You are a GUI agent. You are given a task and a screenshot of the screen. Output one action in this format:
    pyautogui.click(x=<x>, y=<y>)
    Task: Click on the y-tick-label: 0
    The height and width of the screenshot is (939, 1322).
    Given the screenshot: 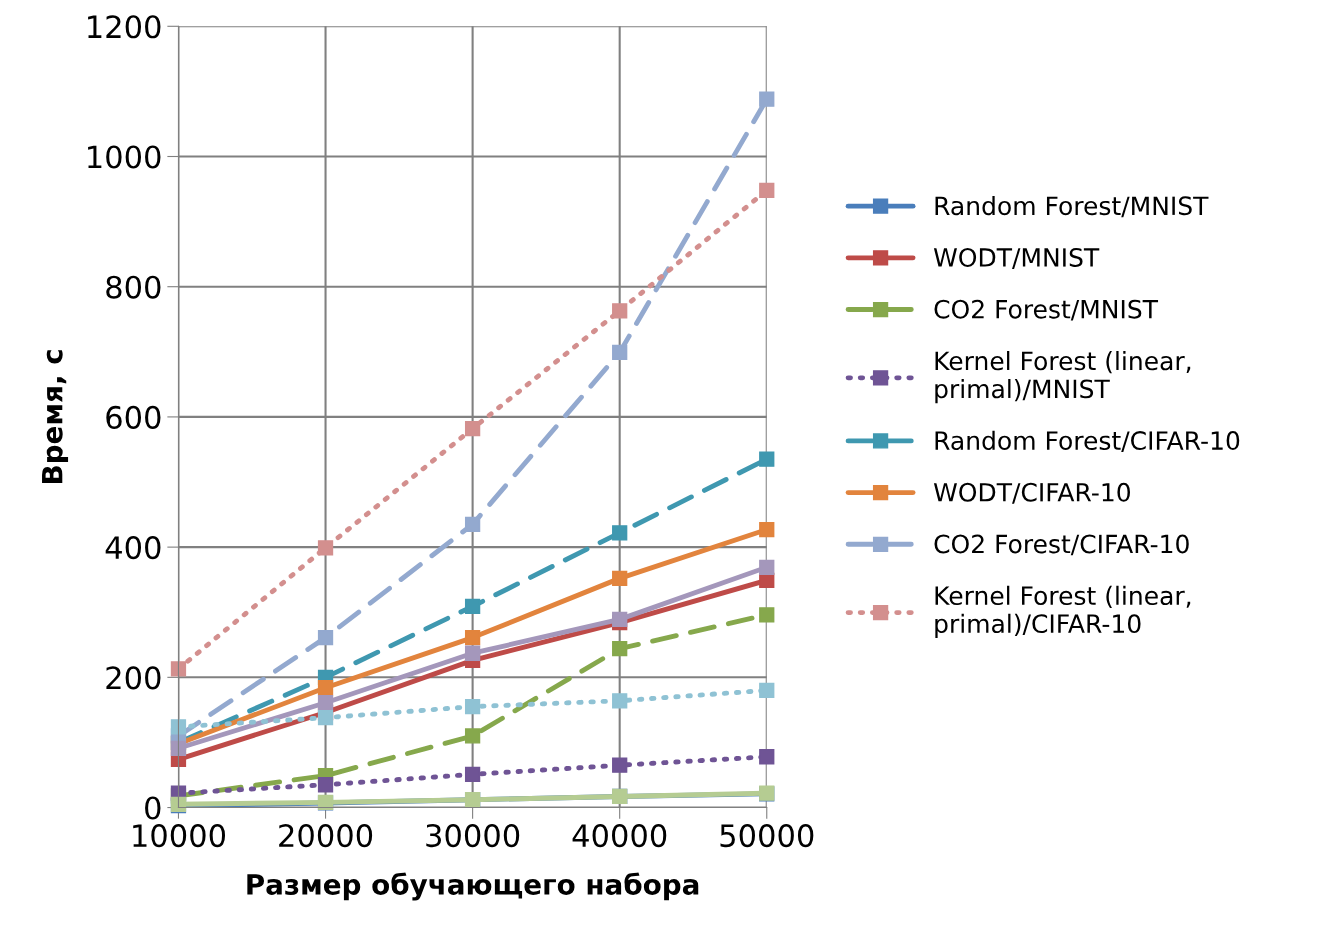 What is the action you would take?
    pyautogui.click(x=153, y=808)
    